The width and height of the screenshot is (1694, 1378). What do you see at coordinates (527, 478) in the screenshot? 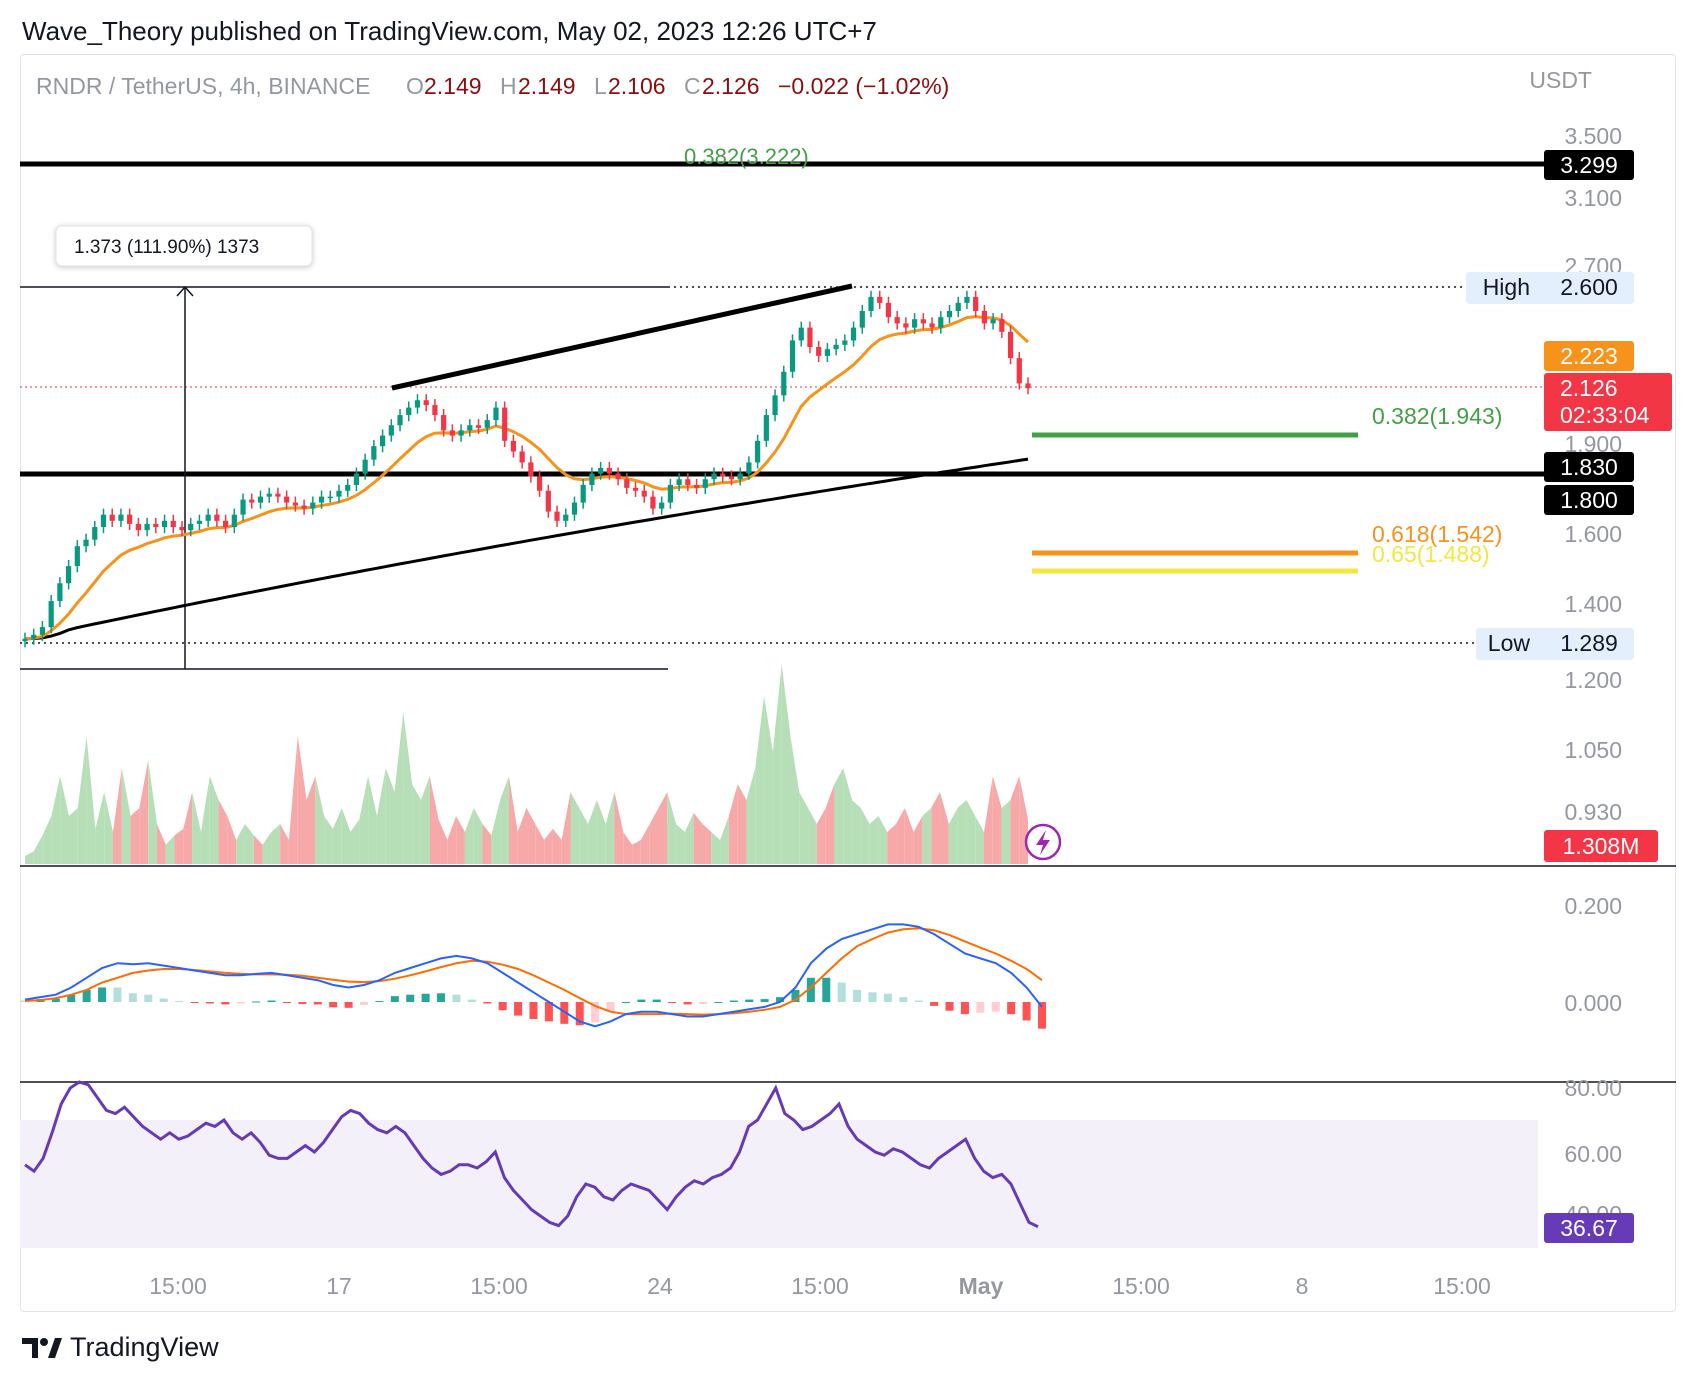
I see `ema50-line` at bounding box center [527, 478].